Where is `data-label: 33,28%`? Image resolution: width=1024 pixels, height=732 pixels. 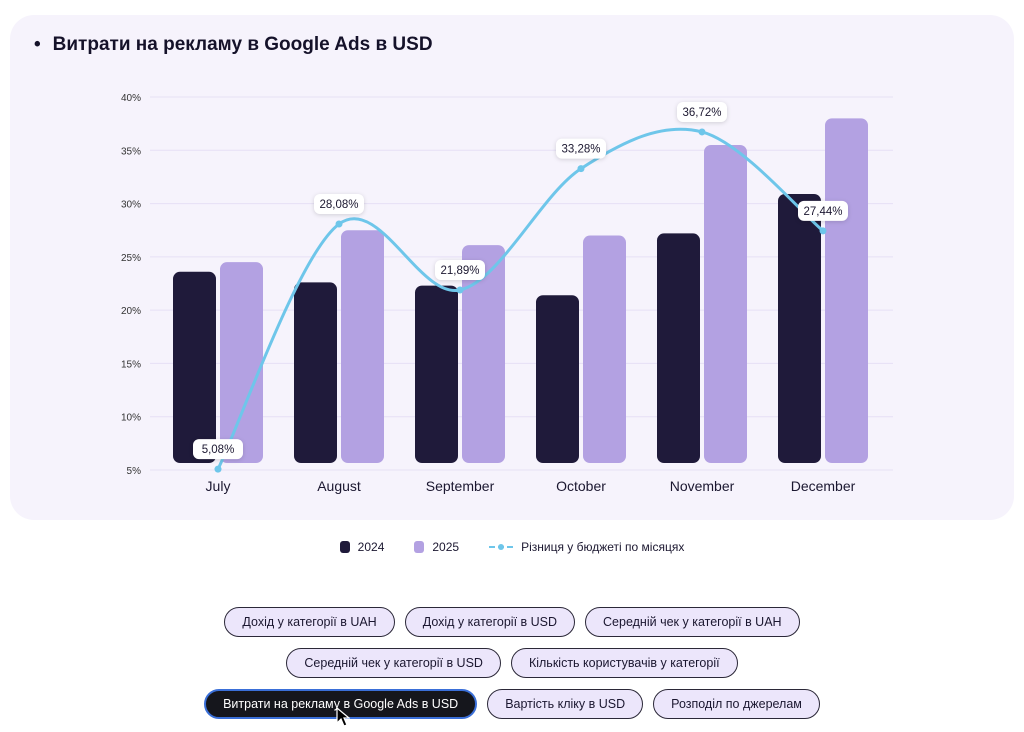 data-label: 33,28% is located at coordinates (580, 150).